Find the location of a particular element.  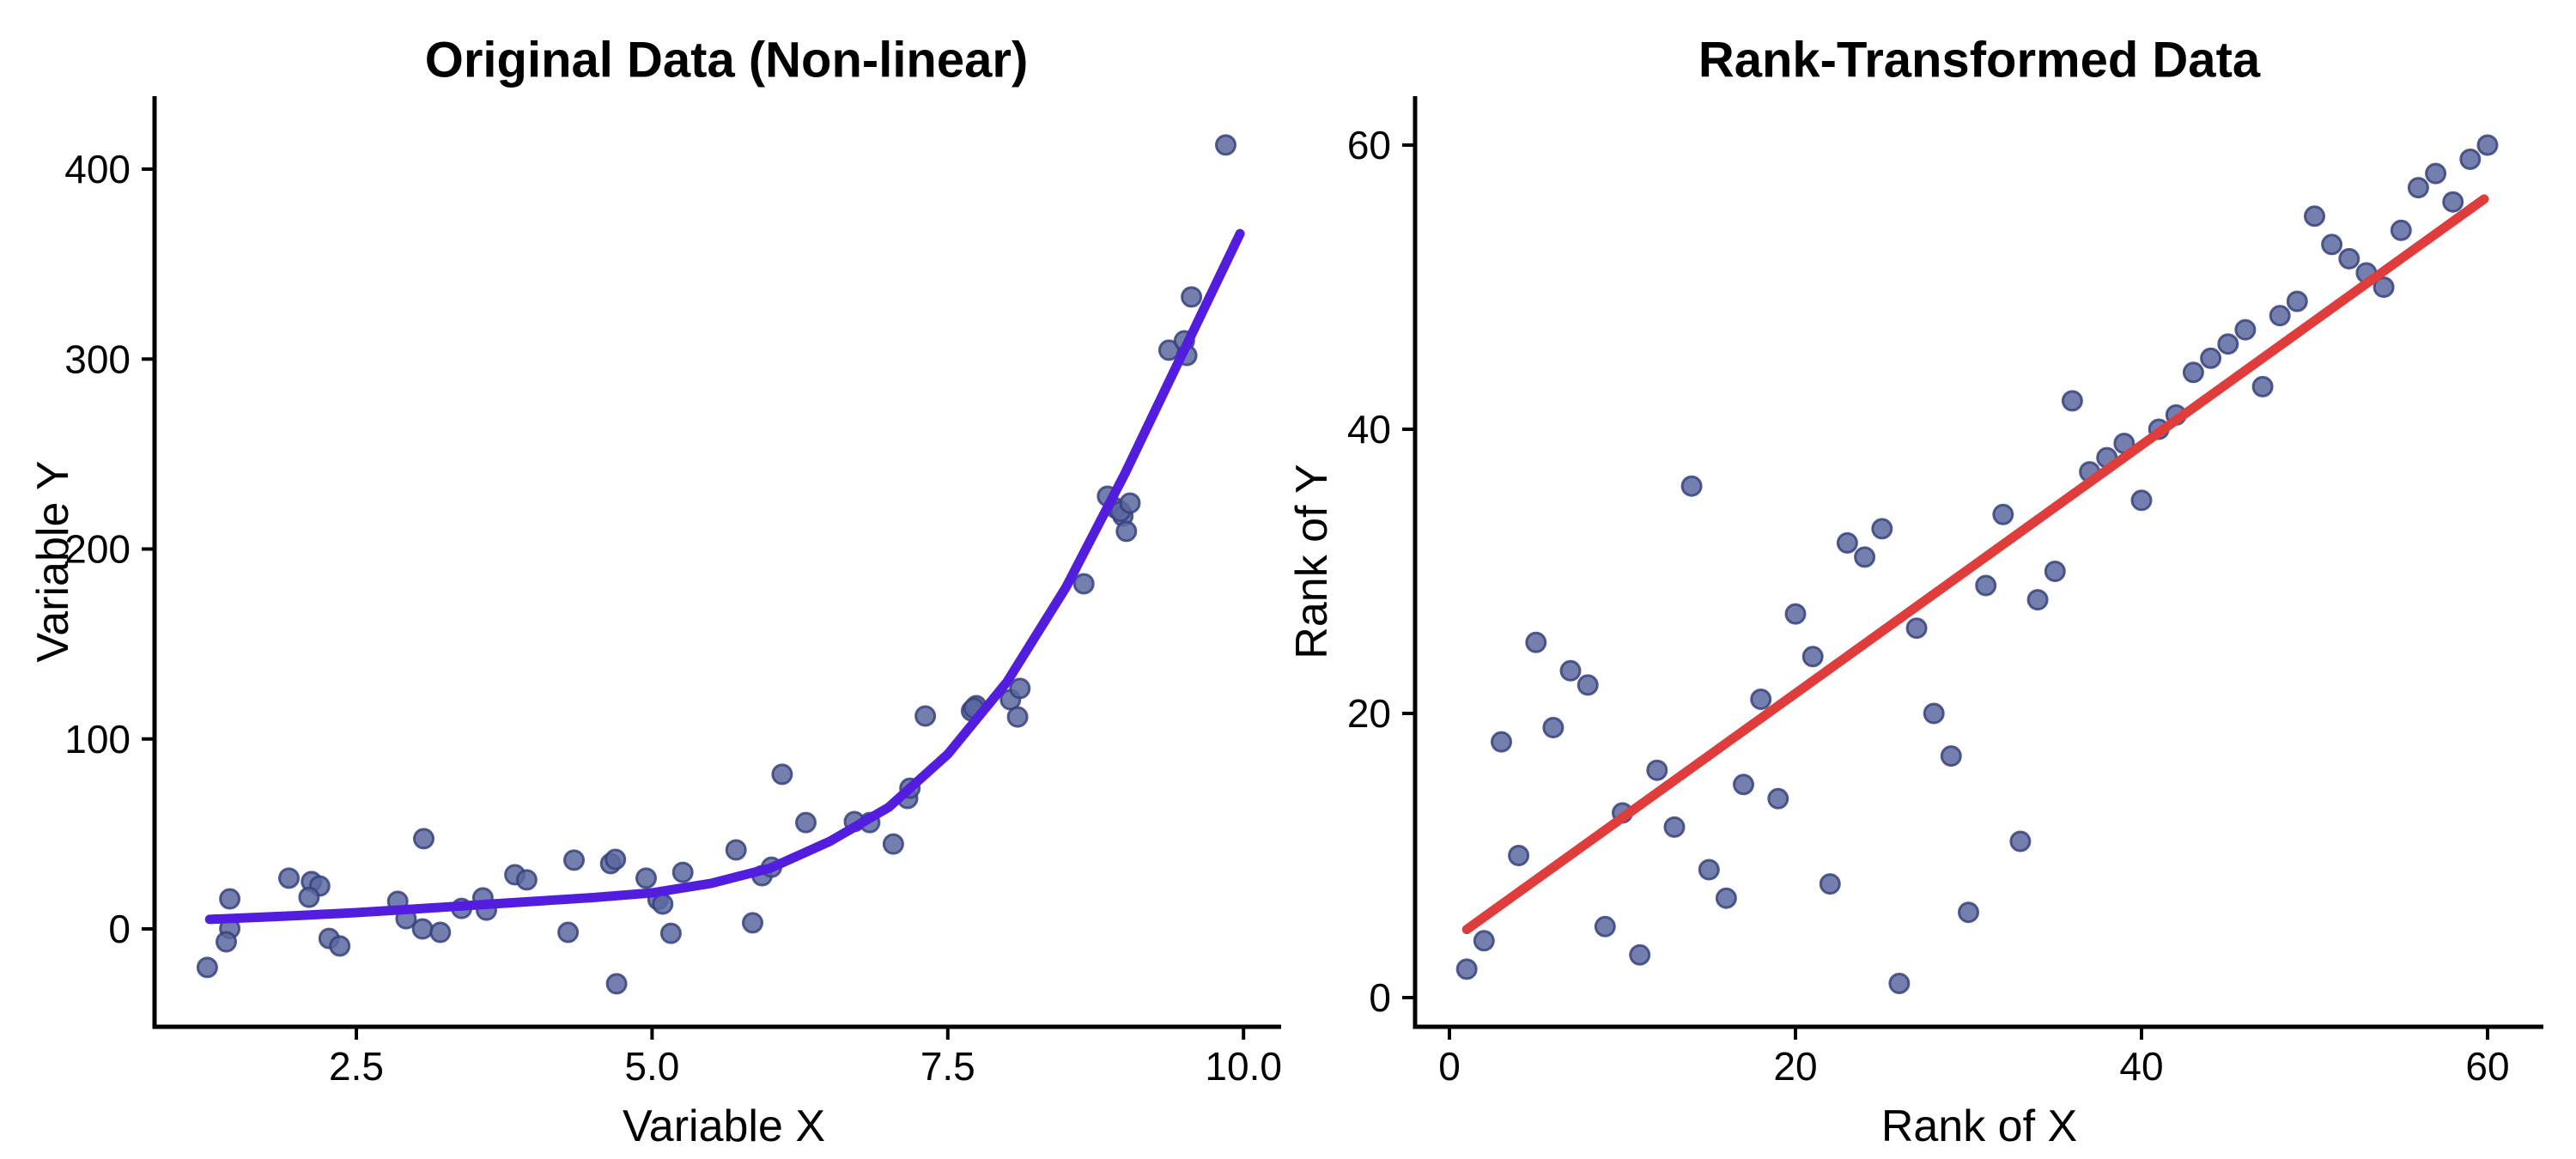

right-panel-title: Rank-Transformed Data is located at coordinates (1980, 60).